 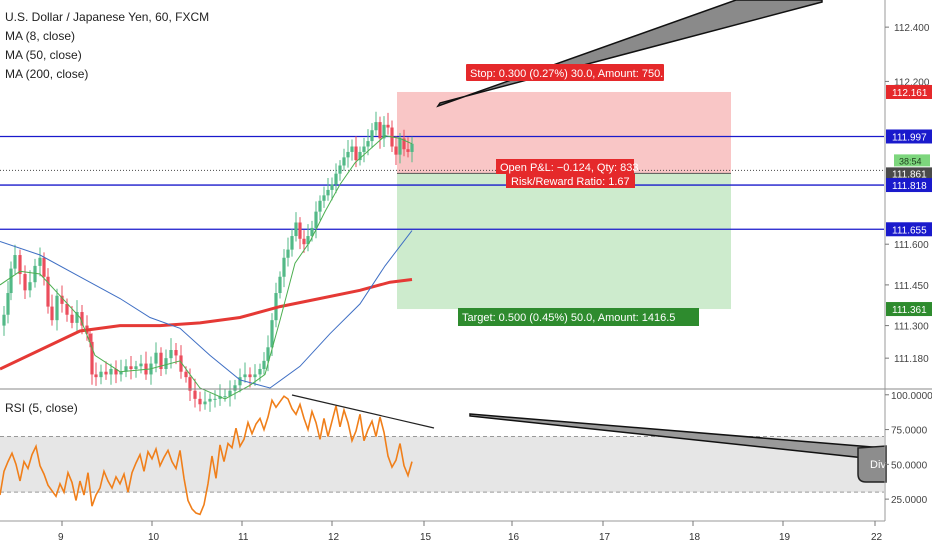 I want to click on rsi-tick-label: 75.0000, so click(x=909, y=431).